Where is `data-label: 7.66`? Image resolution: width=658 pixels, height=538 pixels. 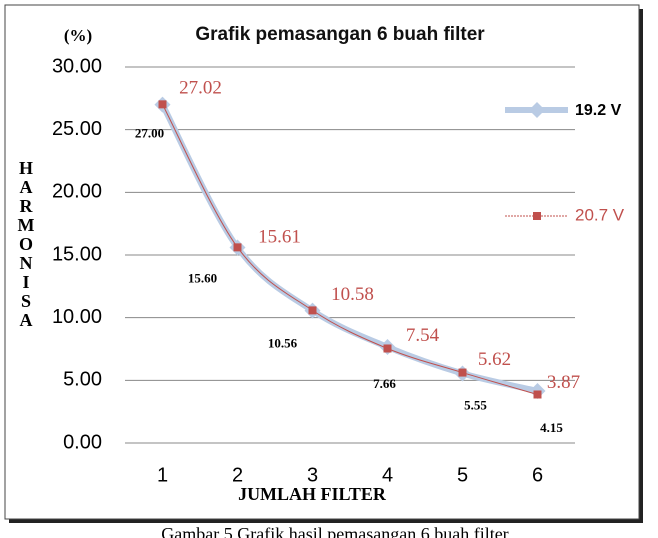 data-label: 7.66 is located at coordinates (384, 383).